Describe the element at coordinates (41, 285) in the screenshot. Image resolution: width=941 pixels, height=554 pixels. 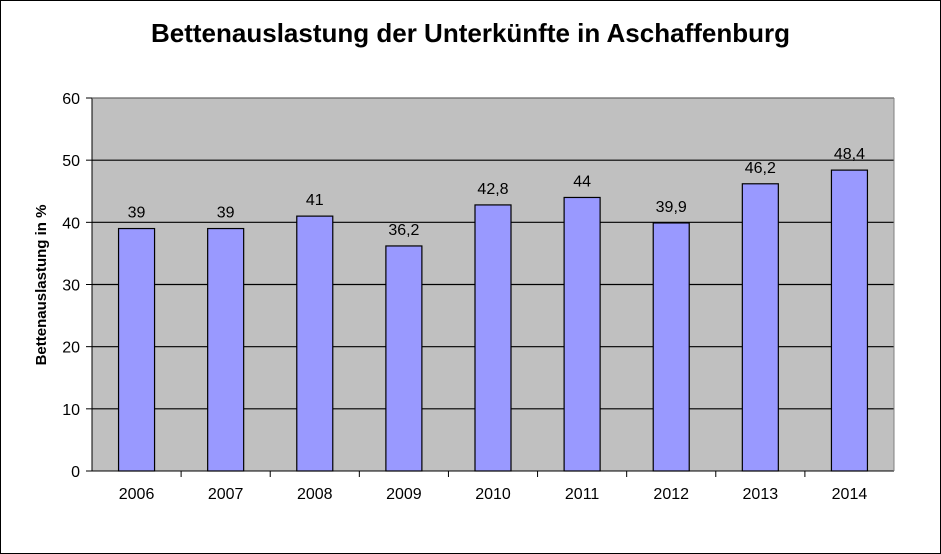
I see `y-axis-label: Bettenauslastung in %` at that location.